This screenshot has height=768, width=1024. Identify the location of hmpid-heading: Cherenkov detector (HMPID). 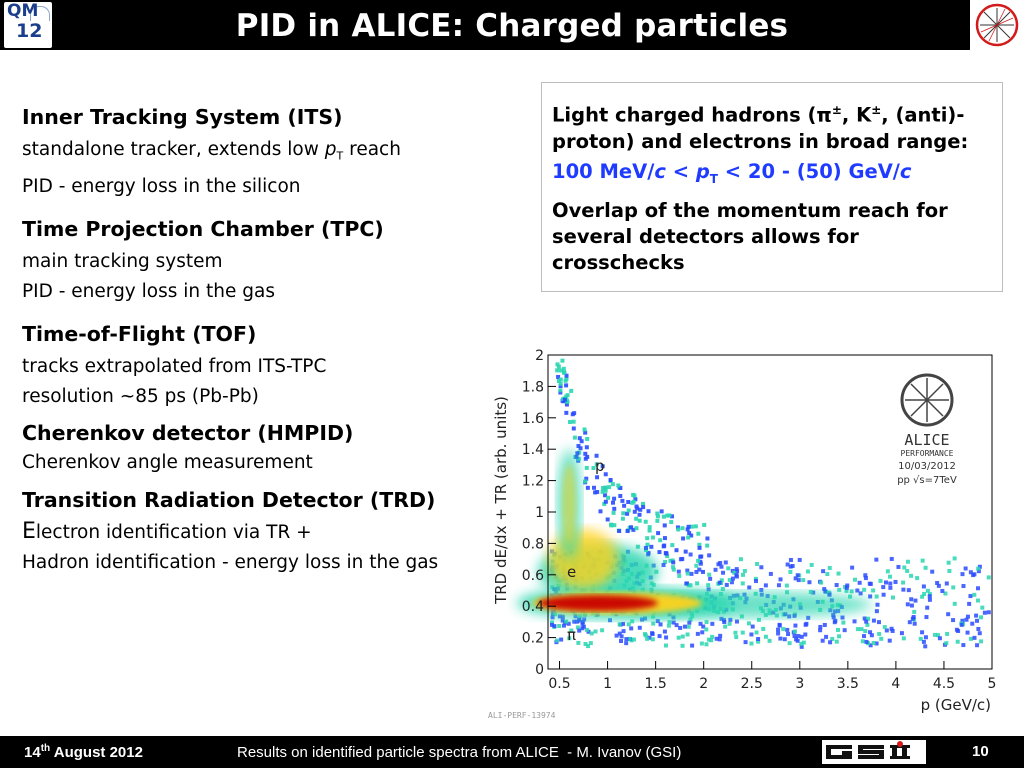
(188, 432).